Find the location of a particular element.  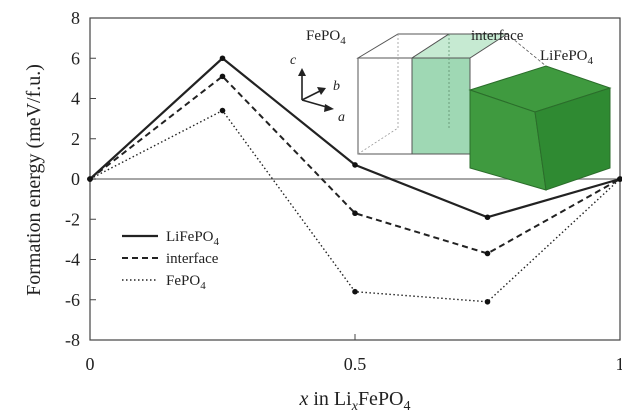

legend: LiFePO4 interface FePO4 is located at coordinates (171, 260).